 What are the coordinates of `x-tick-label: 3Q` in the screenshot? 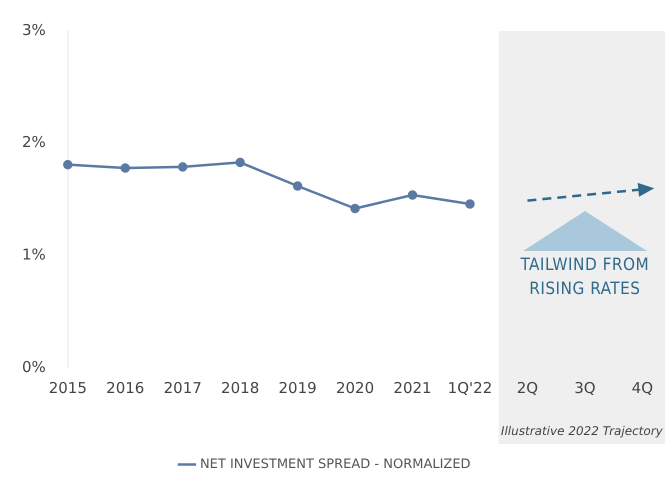 It's located at (585, 387).